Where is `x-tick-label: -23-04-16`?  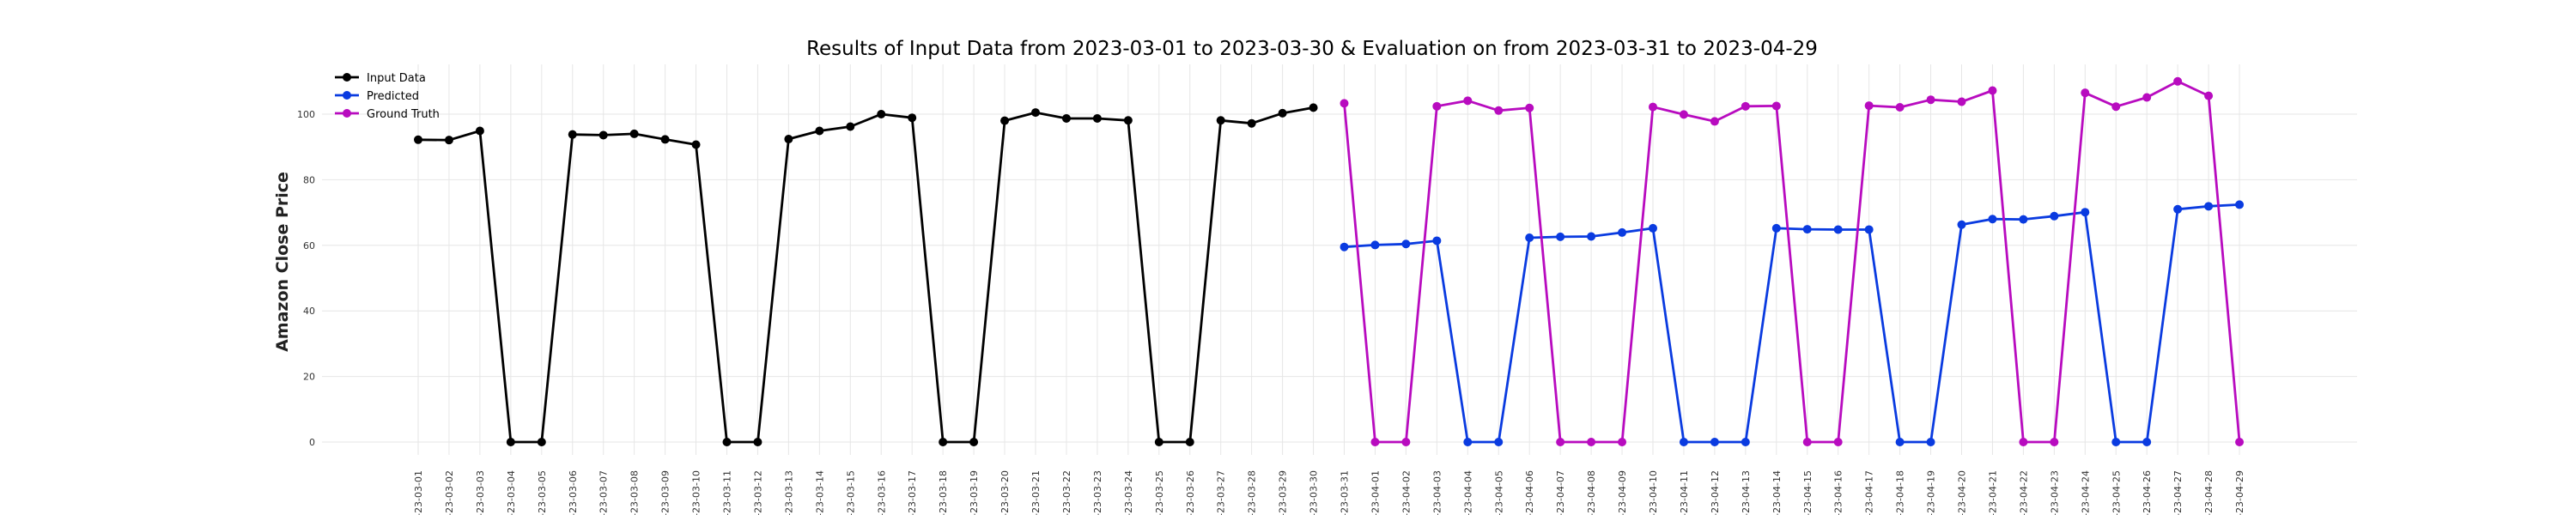 x-tick-label: -23-04-16 is located at coordinates (1838, 492).